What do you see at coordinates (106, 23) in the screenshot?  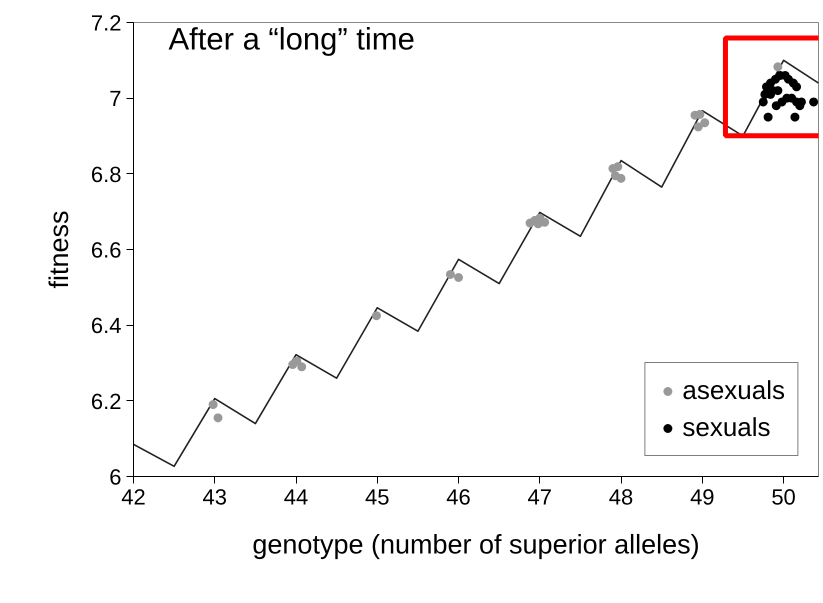 I see `y-tick-label: 7.2` at bounding box center [106, 23].